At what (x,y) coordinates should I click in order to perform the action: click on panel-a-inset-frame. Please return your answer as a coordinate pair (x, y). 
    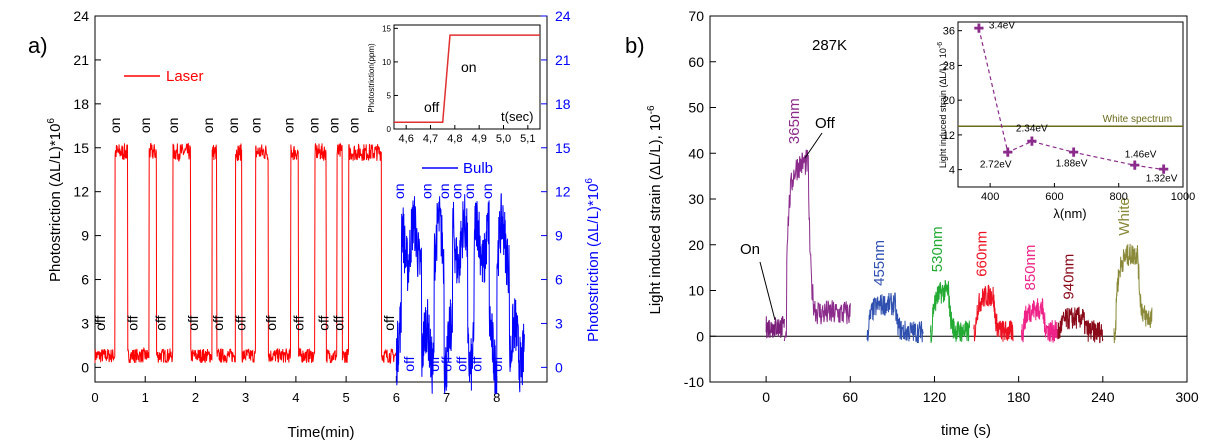
    Looking at the image, I should click on (467, 77).